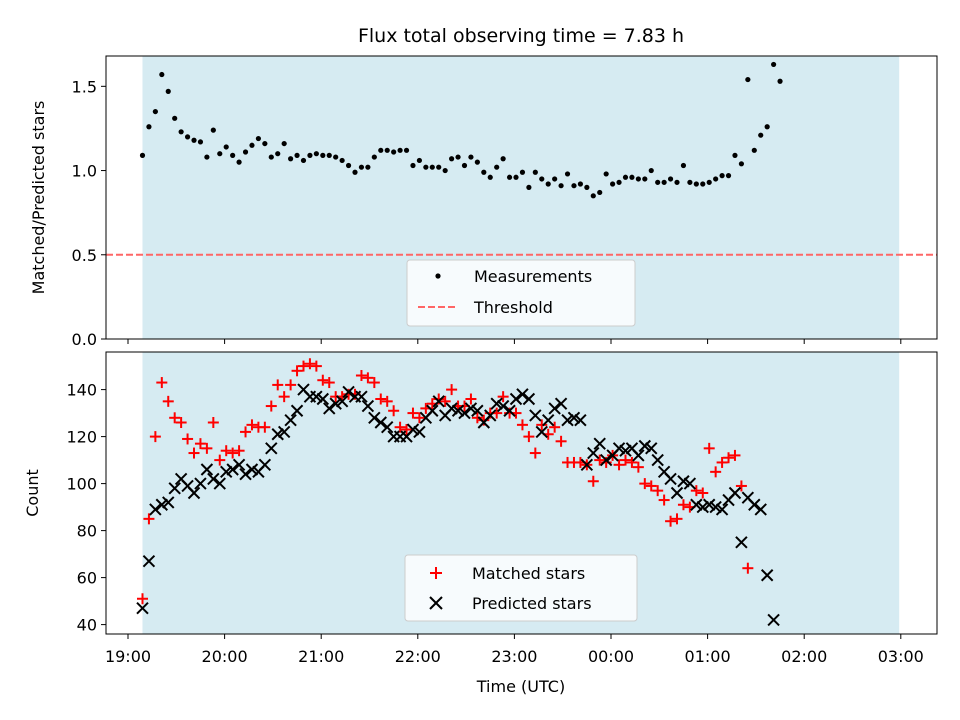  I want to click on bottom-y-tick-label-3: 100, so click(81, 484).